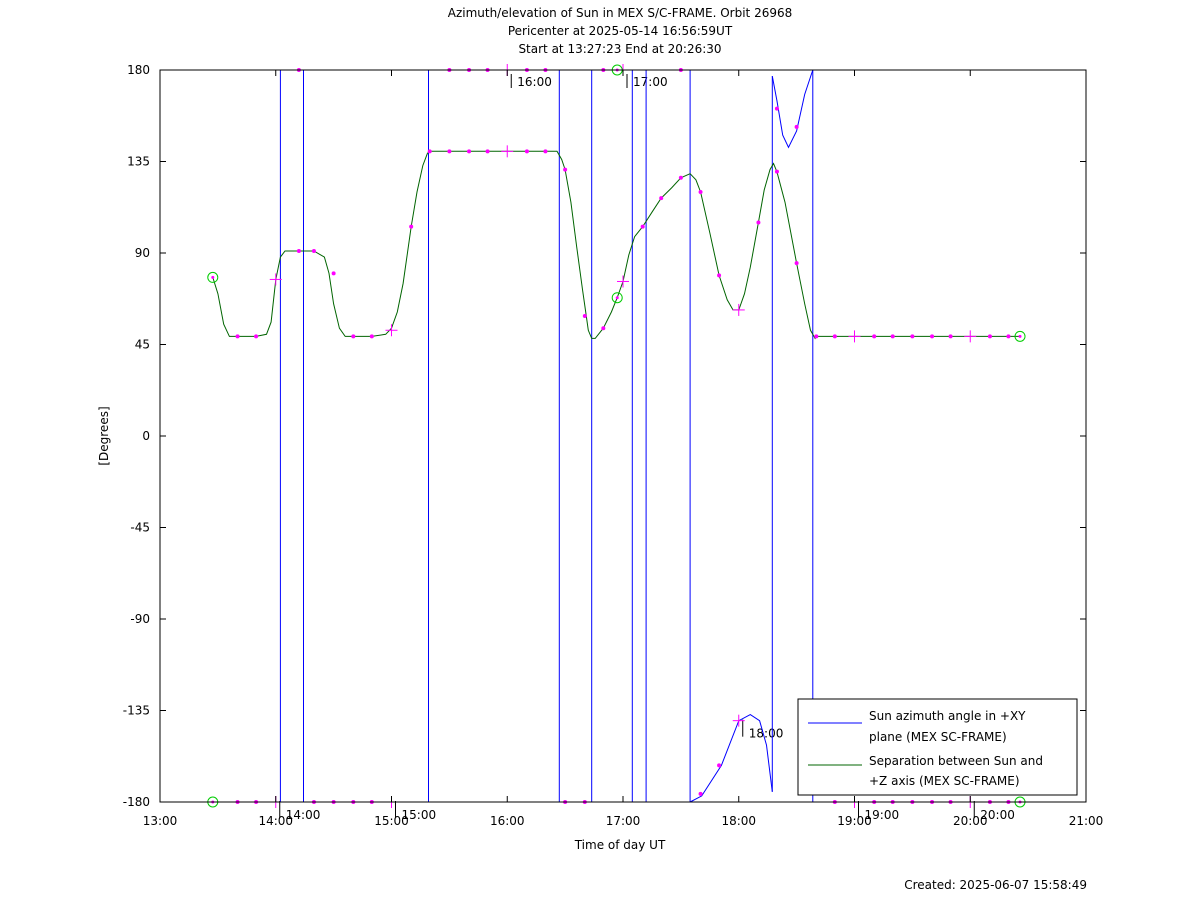  Describe the element at coordinates (104, 435) in the screenshot. I see `y-axis-label: [Degrees]` at that location.